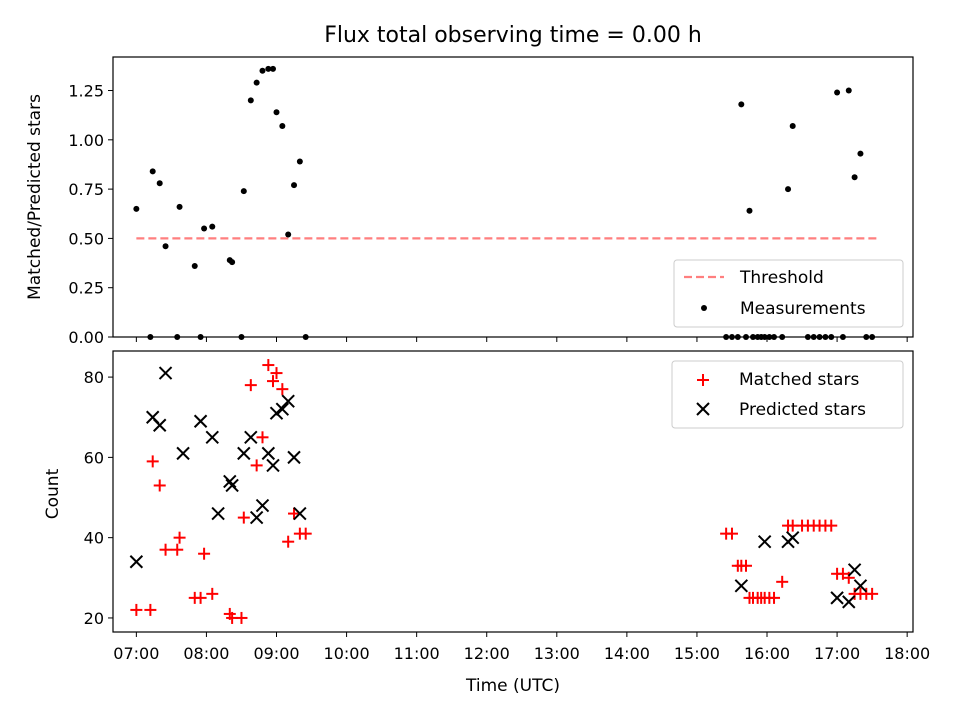 The height and width of the screenshot is (724, 960). What do you see at coordinates (627, 653) in the screenshot?
I see `bottom-x-tick-label: 14:00` at bounding box center [627, 653].